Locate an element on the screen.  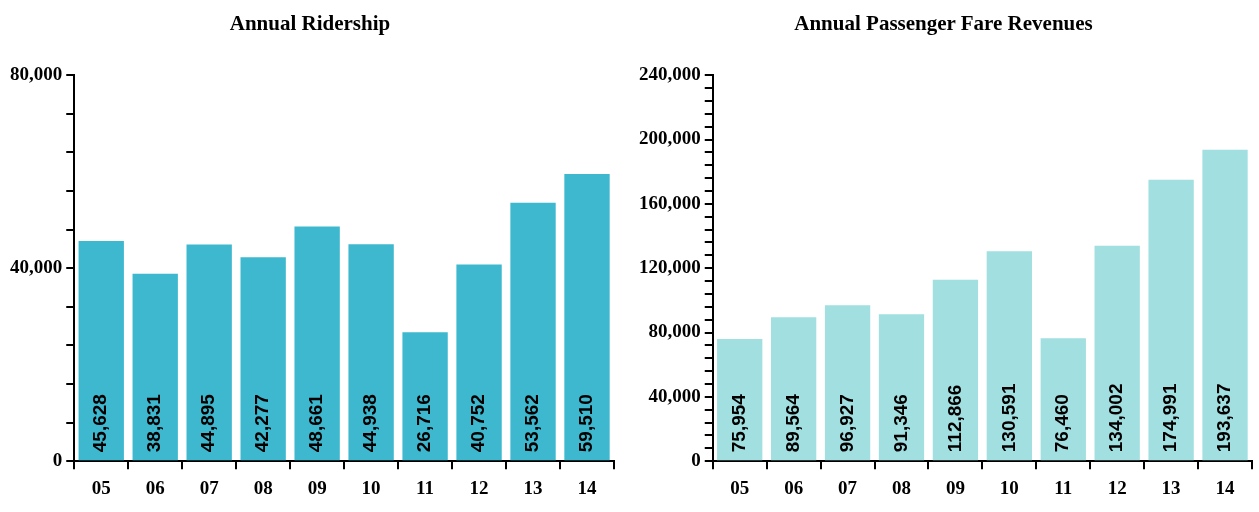
data-label: 45,628 is located at coordinates (100, 423).